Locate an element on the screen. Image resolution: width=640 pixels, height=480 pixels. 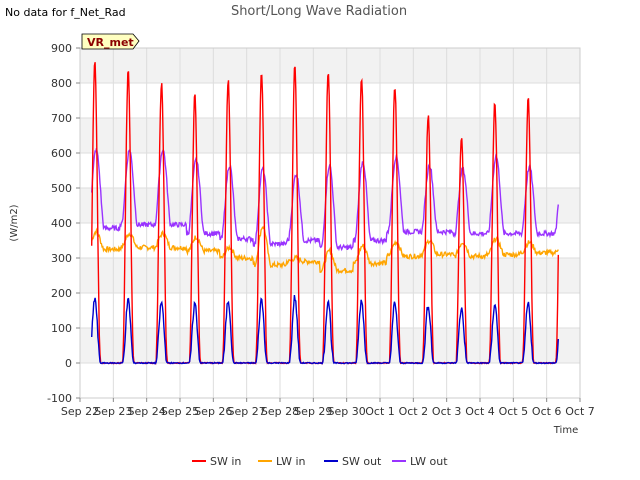
x-tick-label: Oct 6 is located at coordinates (547, 411).